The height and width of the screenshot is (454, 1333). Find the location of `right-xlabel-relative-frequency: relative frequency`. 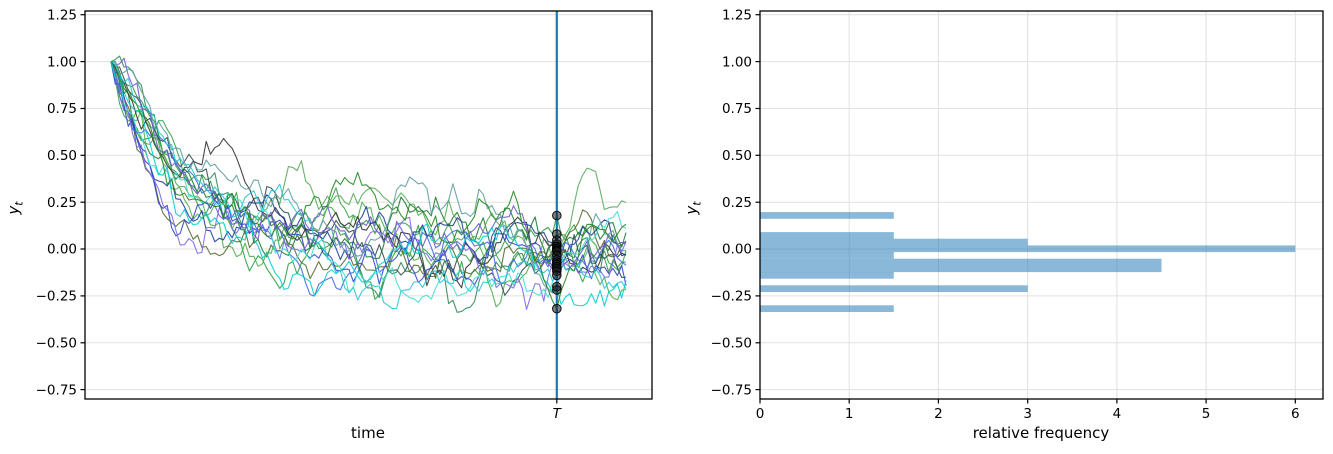

right-xlabel-relative-frequency: relative frequency is located at coordinates (1041, 433).